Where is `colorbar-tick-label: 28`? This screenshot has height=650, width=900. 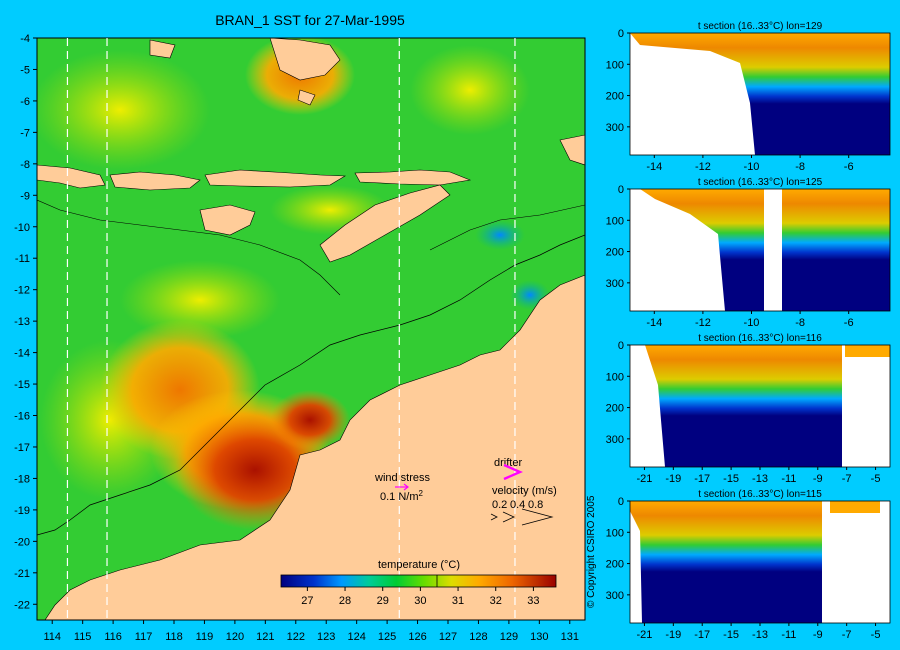 colorbar-tick-label: 28 is located at coordinates (345, 601).